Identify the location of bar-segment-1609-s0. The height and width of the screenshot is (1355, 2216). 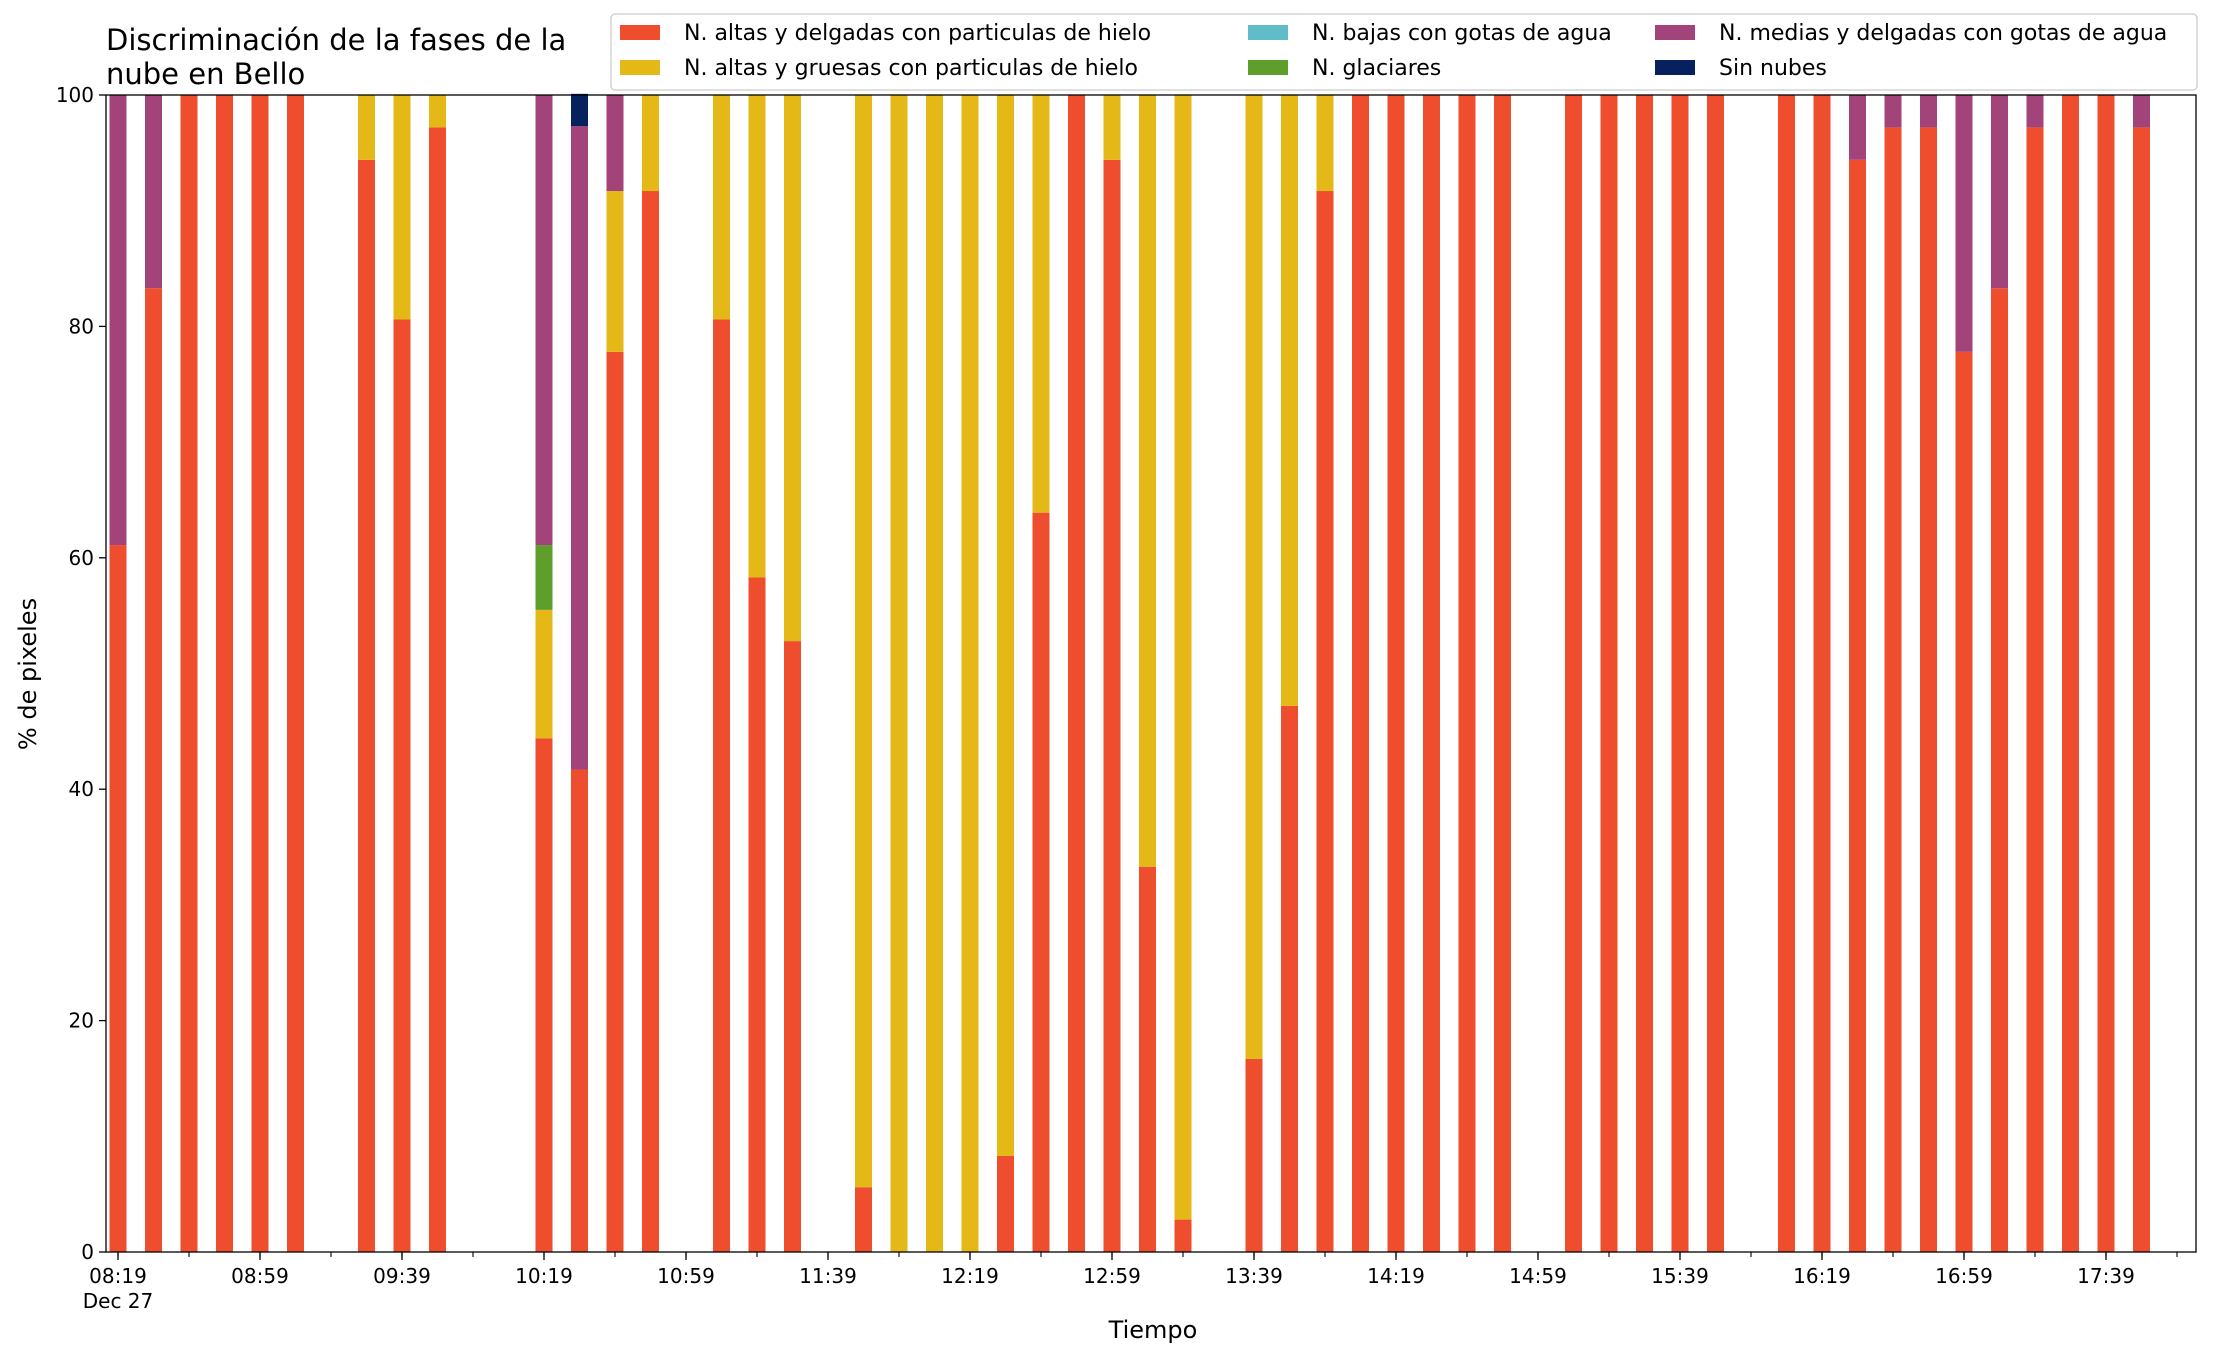
(1786, 673).